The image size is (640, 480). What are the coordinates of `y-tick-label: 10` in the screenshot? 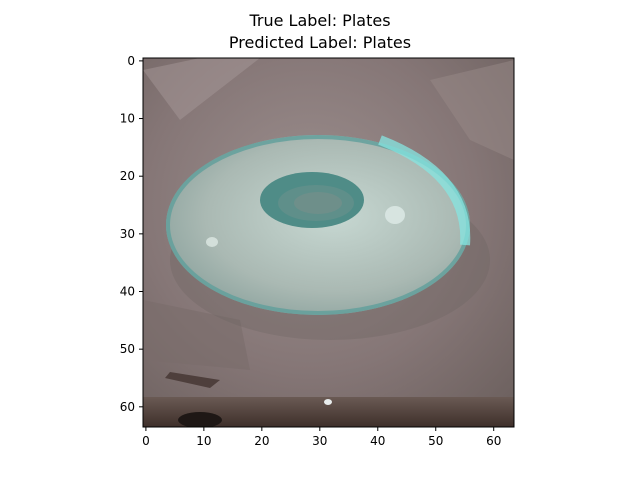 It's located at (127, 119).